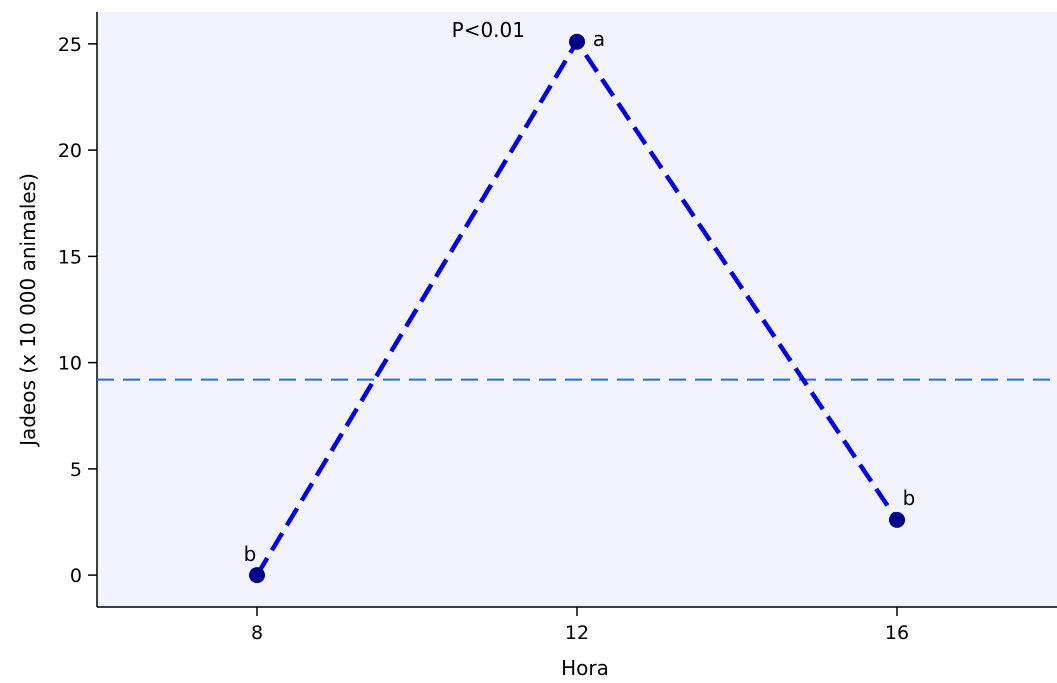 This screenshot has width=1057, height=683. Describe the element at coordinates (70, 45) in the screenshot. I see `y-tick-label: 25` at that location.